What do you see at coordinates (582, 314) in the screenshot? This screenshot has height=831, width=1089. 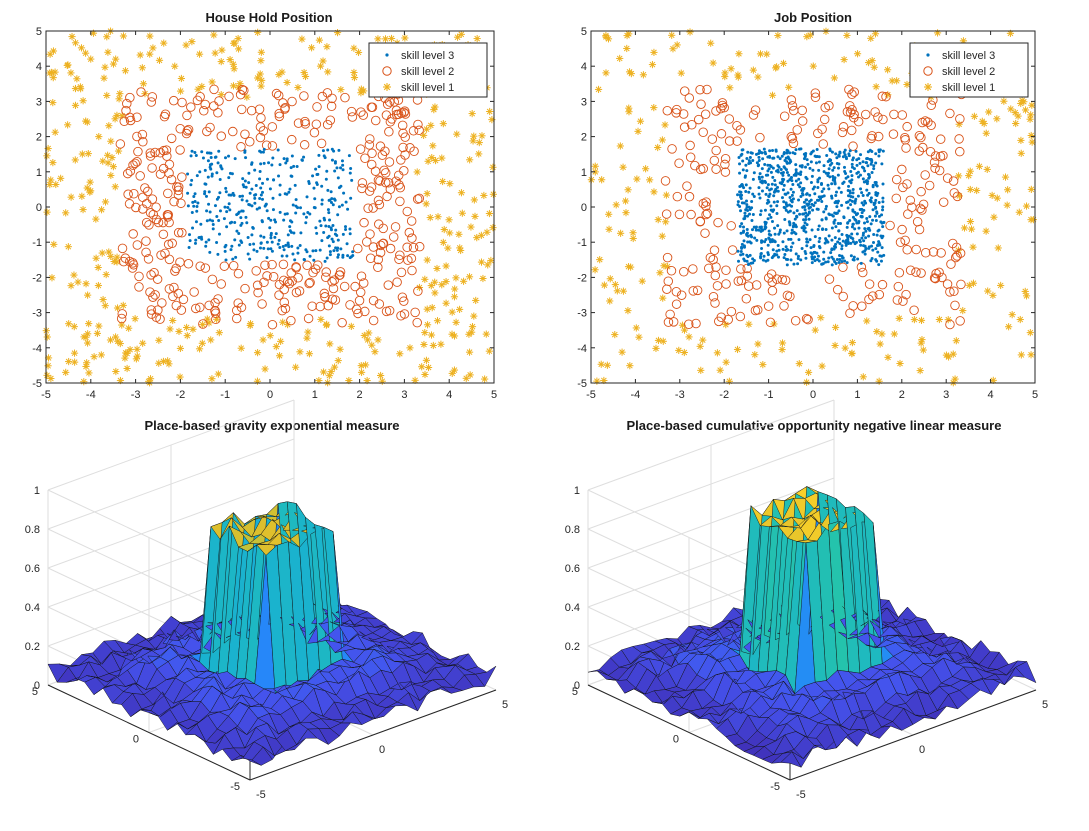 I see `y-tick-label: -3` at bounding box center [582, 314].